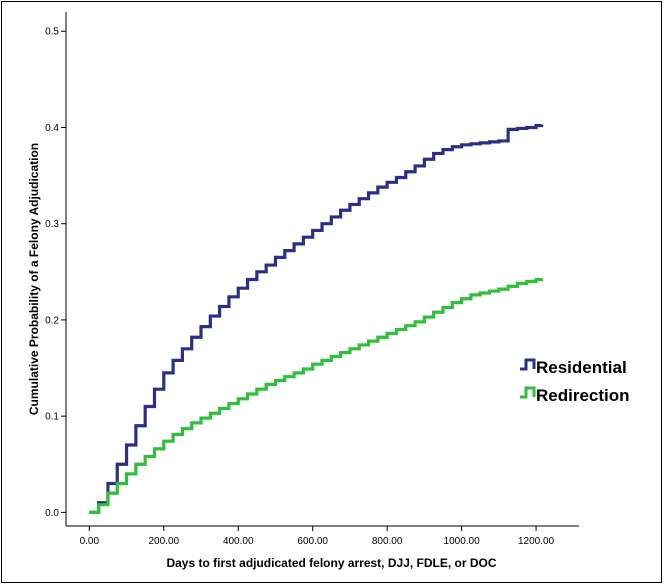  What do you see at coordinates (462, 541) in the screenshot?
I see `x-tick-label: 1000.00` at bounding box center [462, 541].